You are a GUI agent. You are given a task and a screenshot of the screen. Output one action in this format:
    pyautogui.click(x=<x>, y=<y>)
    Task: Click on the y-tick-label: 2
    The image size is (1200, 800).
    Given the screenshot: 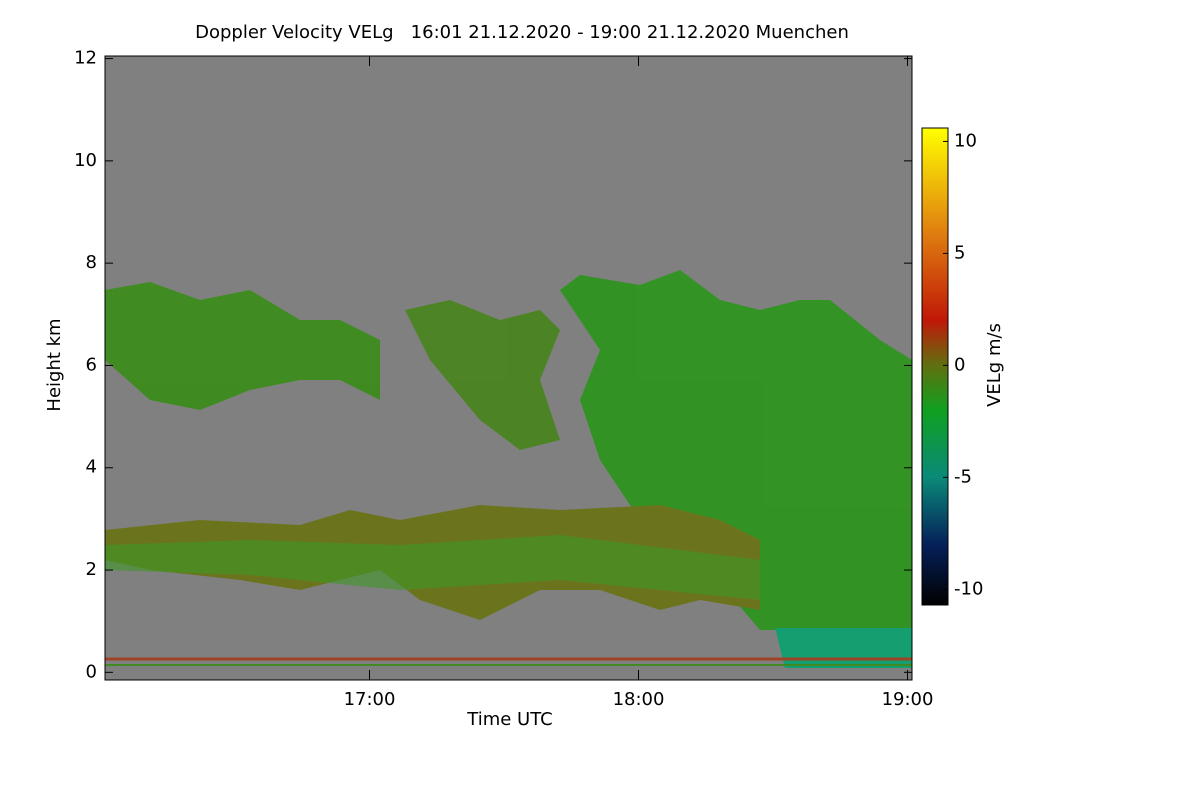 What is the action you would take?
    pyautogui.click(x=91, y=569)
    